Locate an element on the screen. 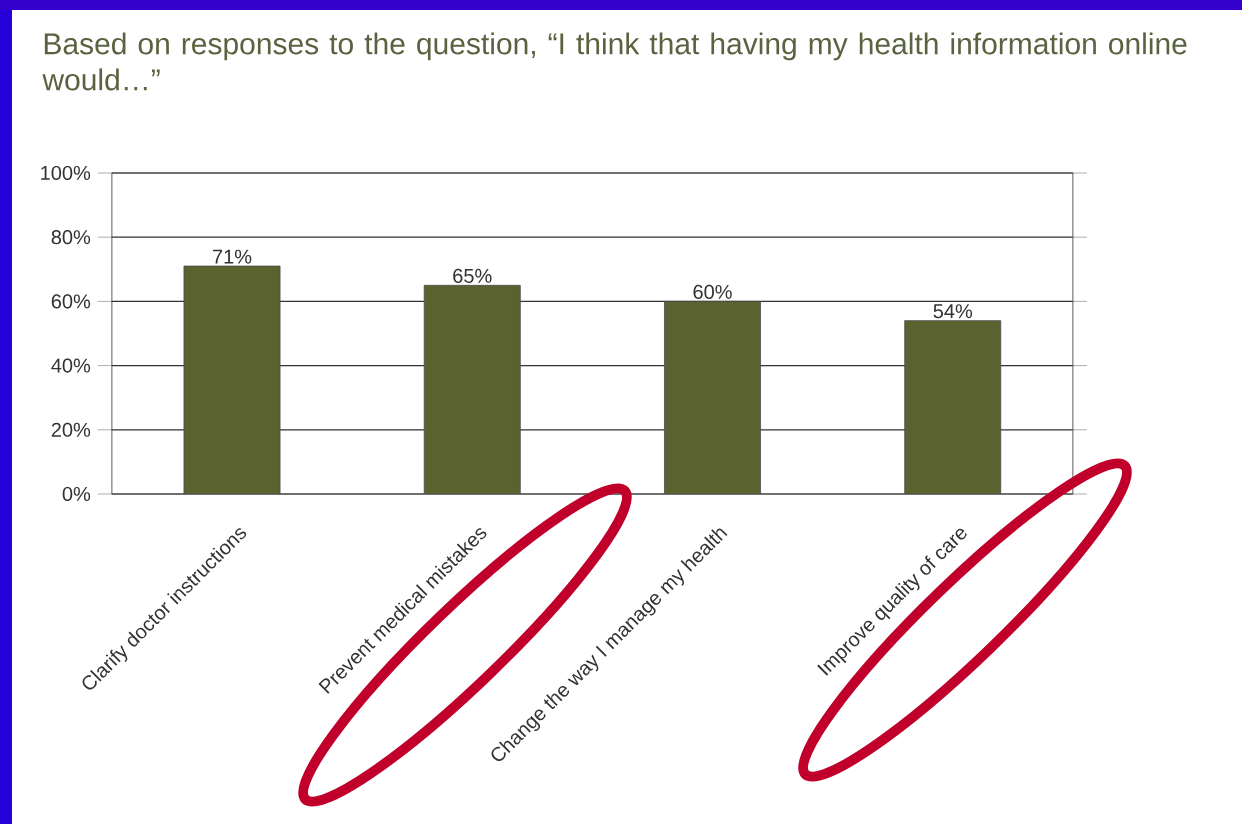  data-label: 65% is located at coordinates (472, 275).